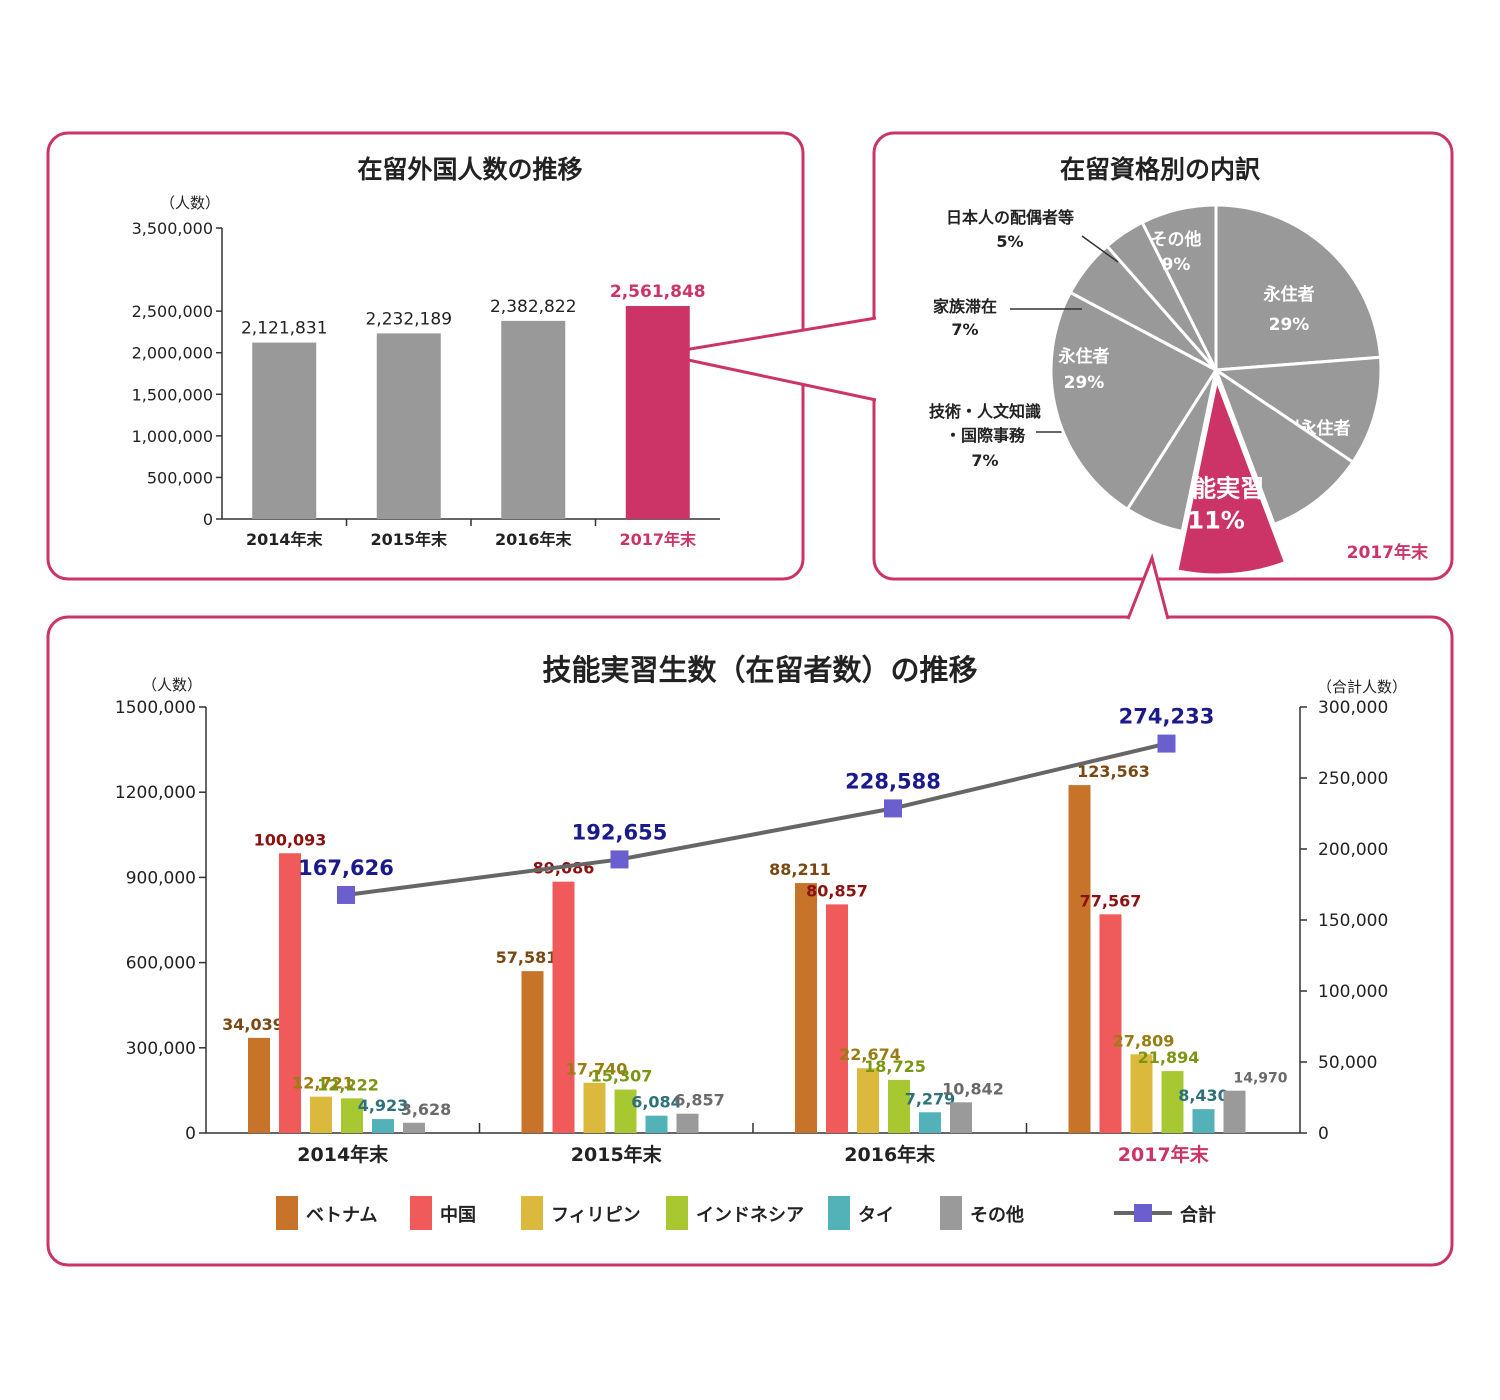  I want to click on bar-value-label: 12,721, so click(323, 1083).